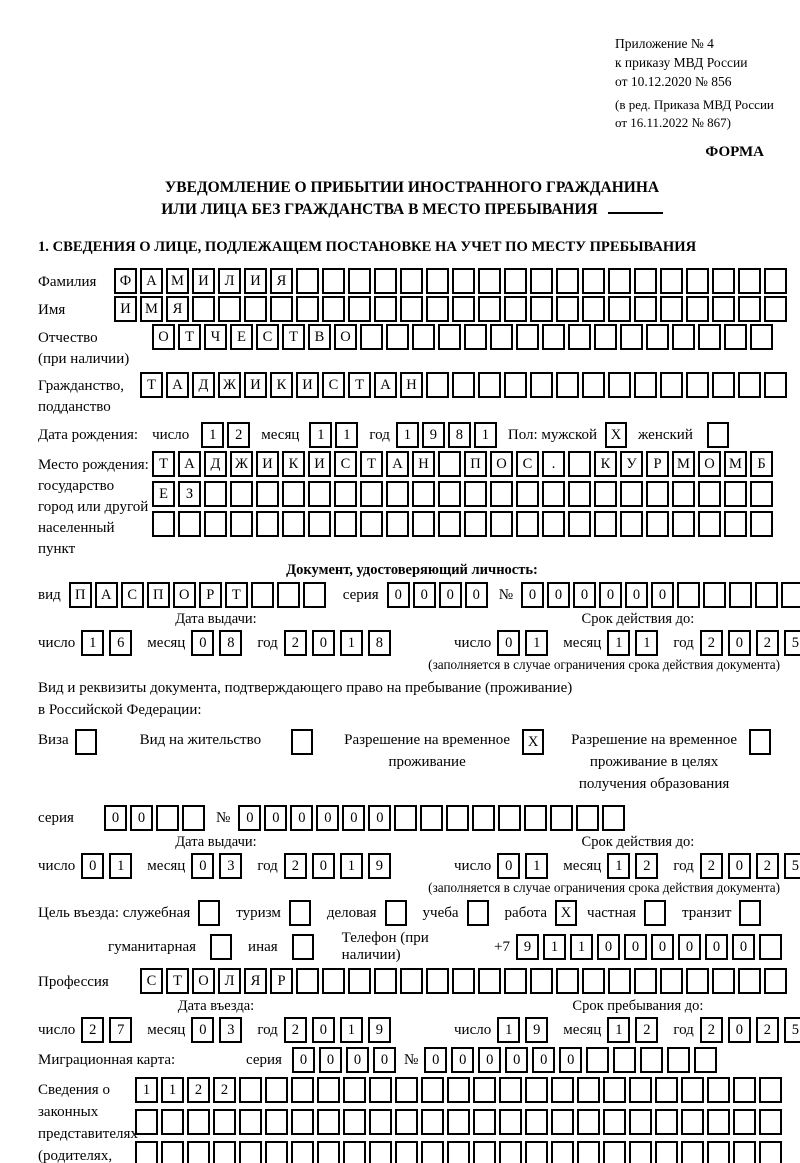  I want to click on char-box: 3, so click(231, 866).